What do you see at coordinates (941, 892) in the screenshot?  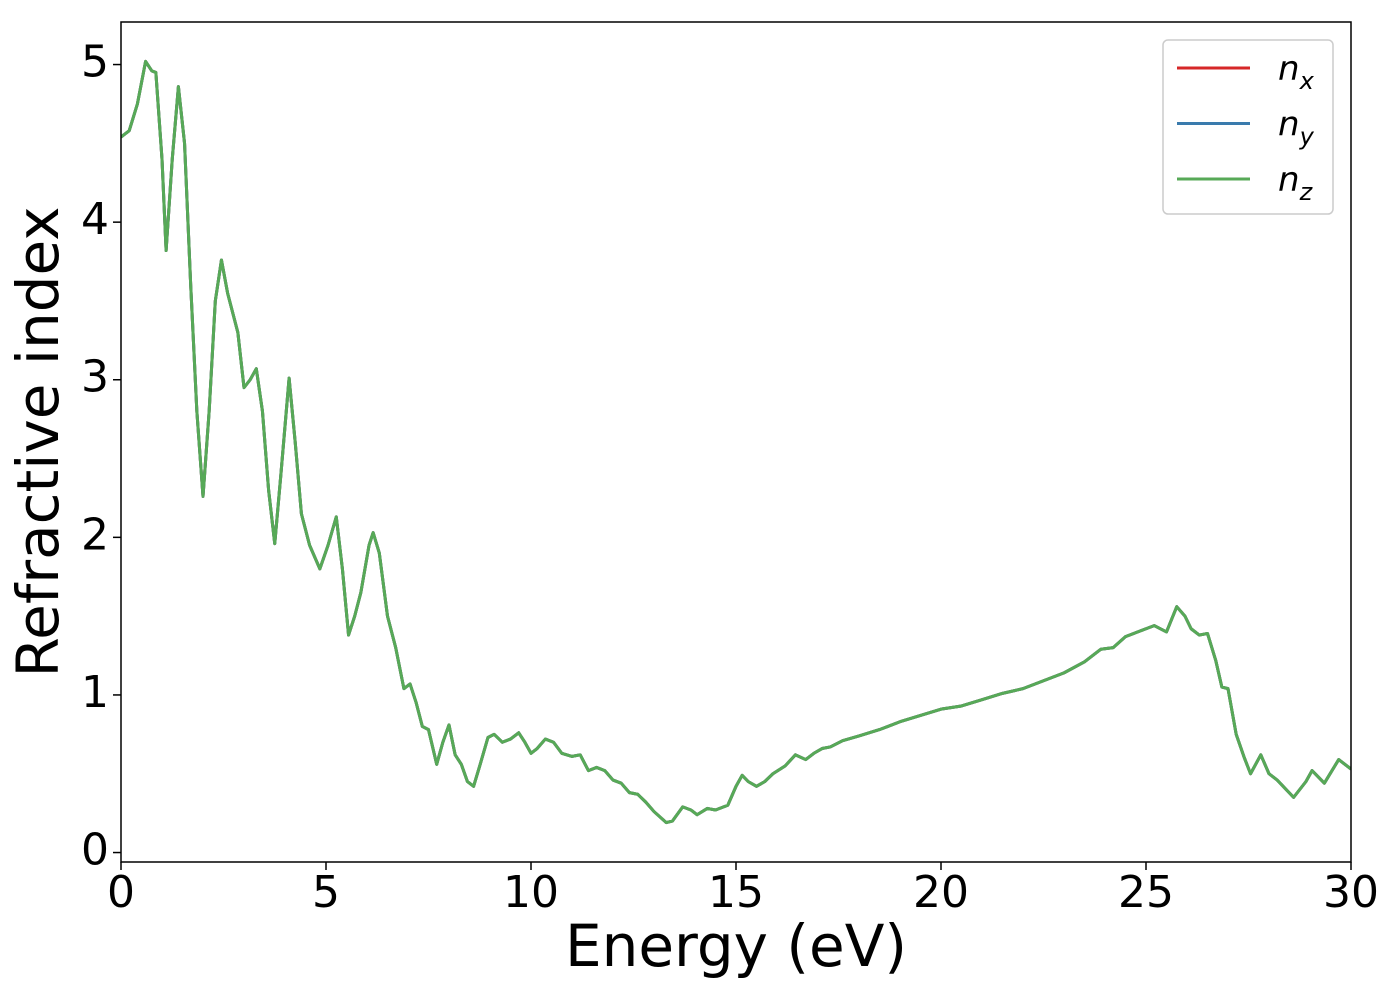 I see `x-tick-label: 20` at bounding box center [941, 892].